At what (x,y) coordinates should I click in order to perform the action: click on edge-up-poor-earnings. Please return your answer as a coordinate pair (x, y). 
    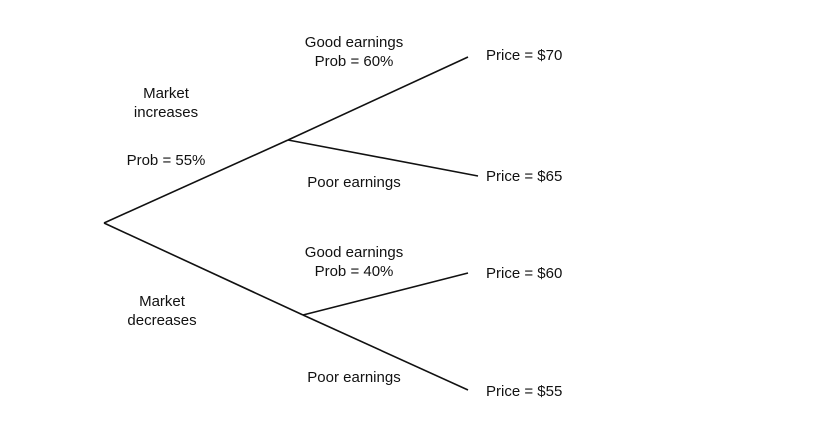
    Looking at the image, I should click on (383, 158).